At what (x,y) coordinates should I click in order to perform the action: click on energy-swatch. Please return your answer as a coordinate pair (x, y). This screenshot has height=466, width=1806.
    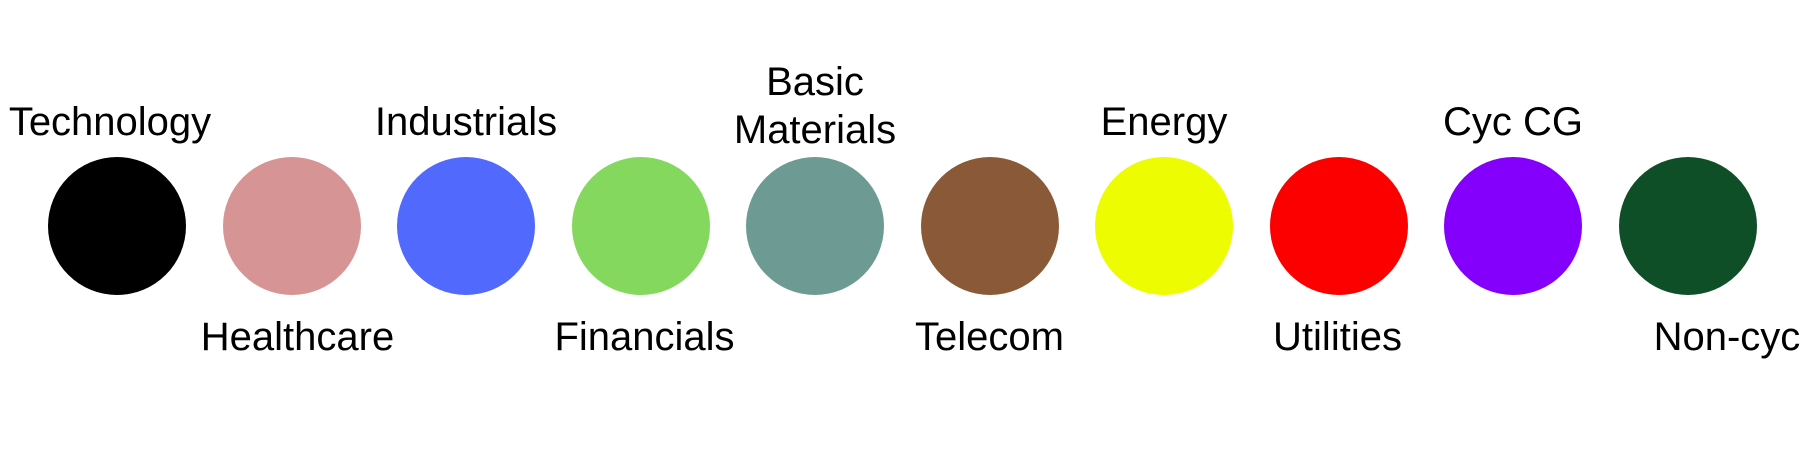
    Looking at the image, I should click on (1164, 226).